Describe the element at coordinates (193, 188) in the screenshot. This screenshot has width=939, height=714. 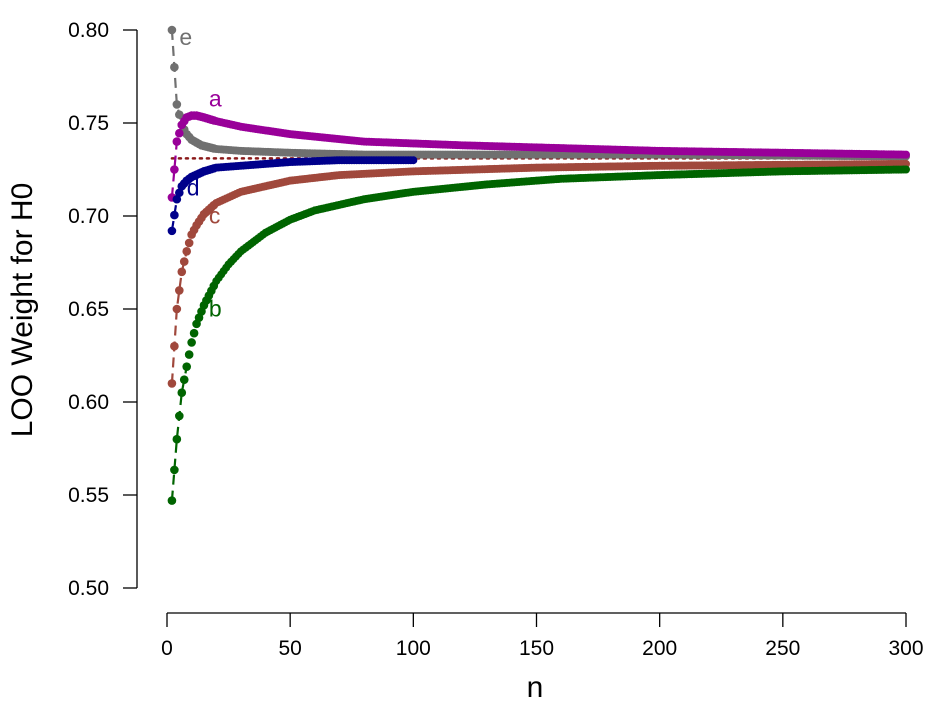
I see `series-label-d: d` at that location.